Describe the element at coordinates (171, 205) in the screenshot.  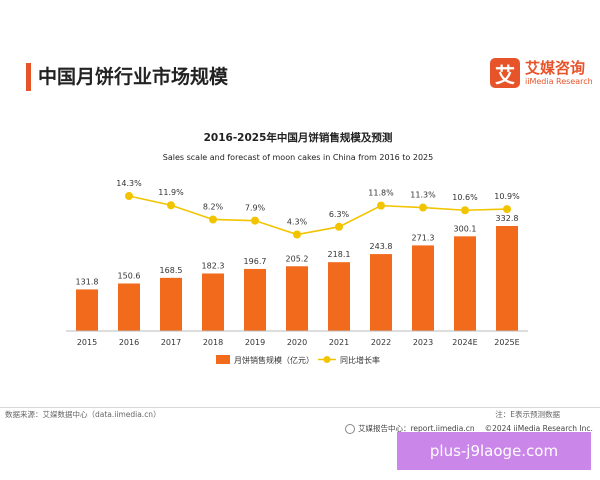
I see `growth-point-2017` at that location.